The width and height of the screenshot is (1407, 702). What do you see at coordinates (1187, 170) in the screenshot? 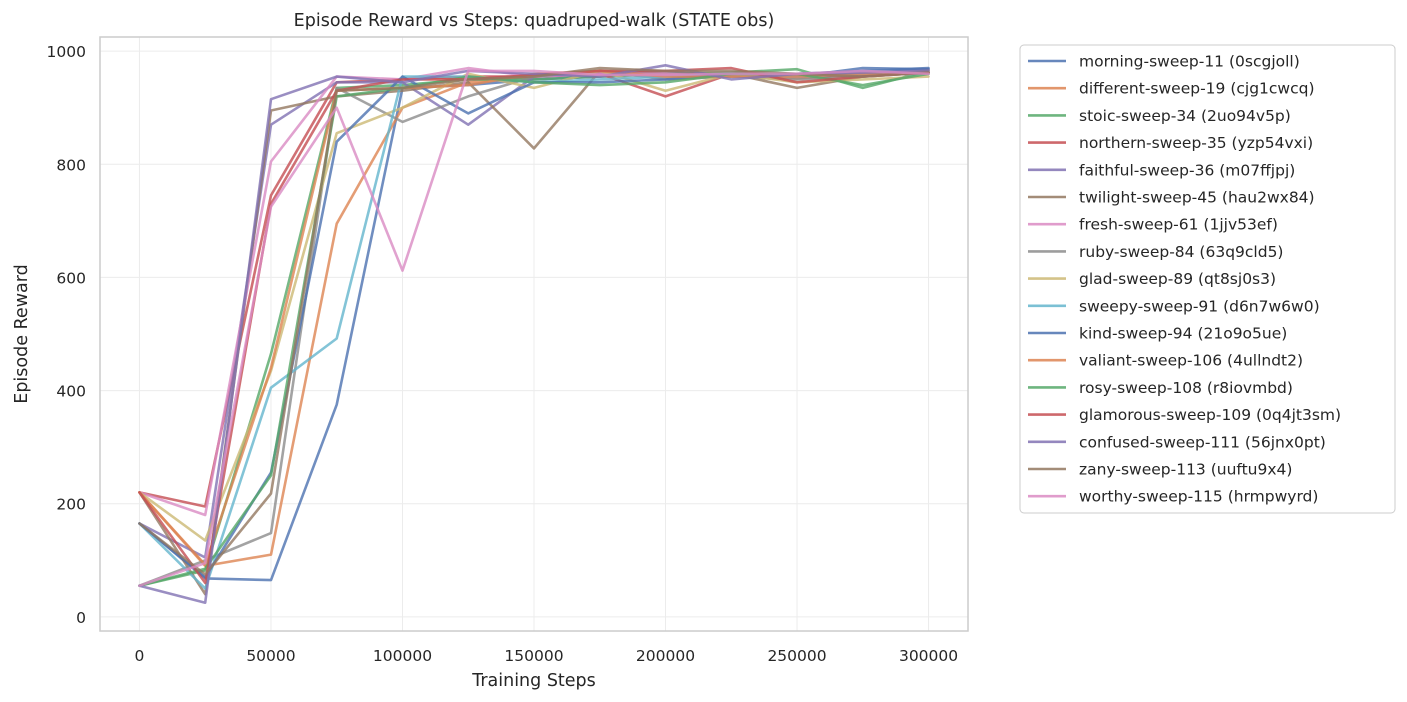
I see `legend-label: faithful-sweep-36 (m07ffjpj)` at bounding box center [1187, 170].